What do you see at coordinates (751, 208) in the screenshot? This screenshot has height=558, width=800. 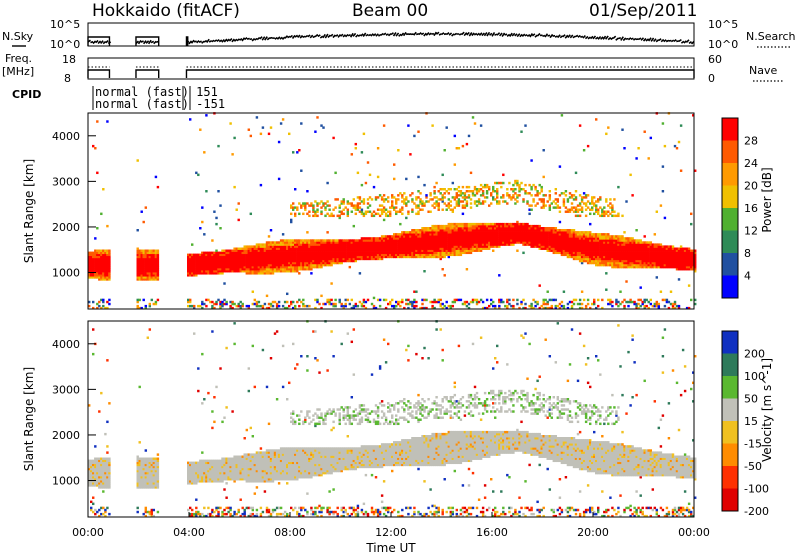 I see `colorbar-tick-label: 16` at bounding box center [751, 208].